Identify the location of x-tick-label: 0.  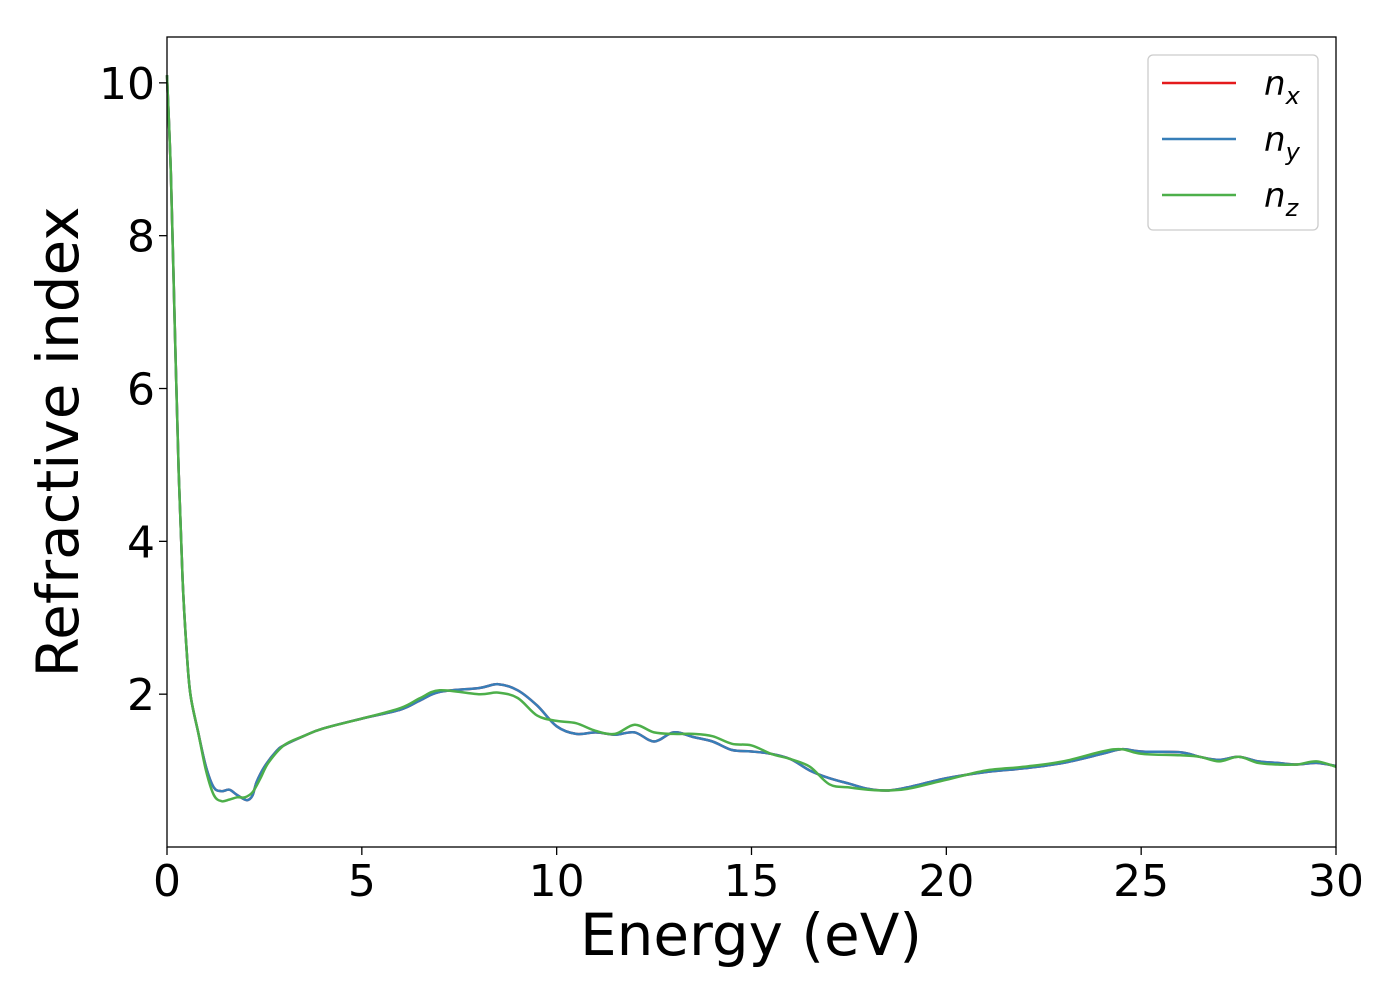
(167, 881).